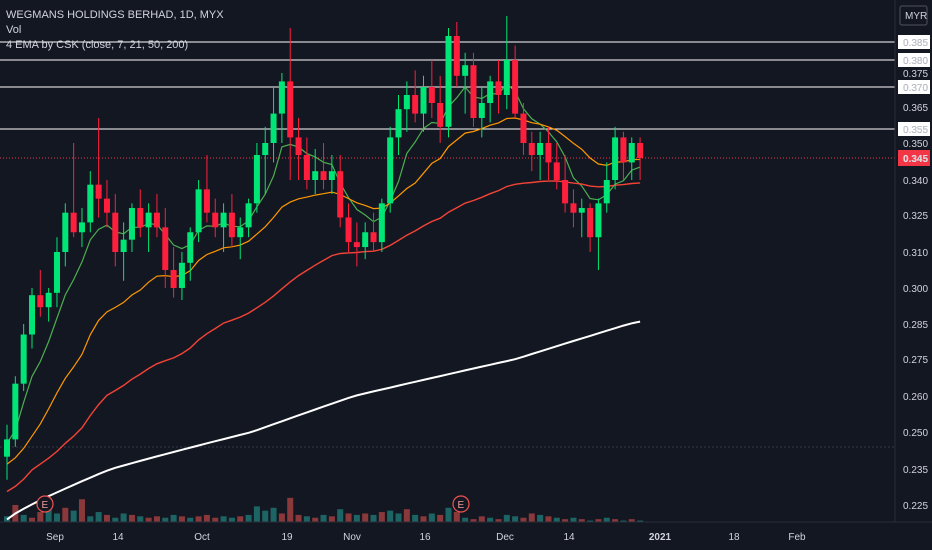  Describe the element at coordinates (915, 181) in the screenshot. I see `price-tick-label: 0.340` at that location.